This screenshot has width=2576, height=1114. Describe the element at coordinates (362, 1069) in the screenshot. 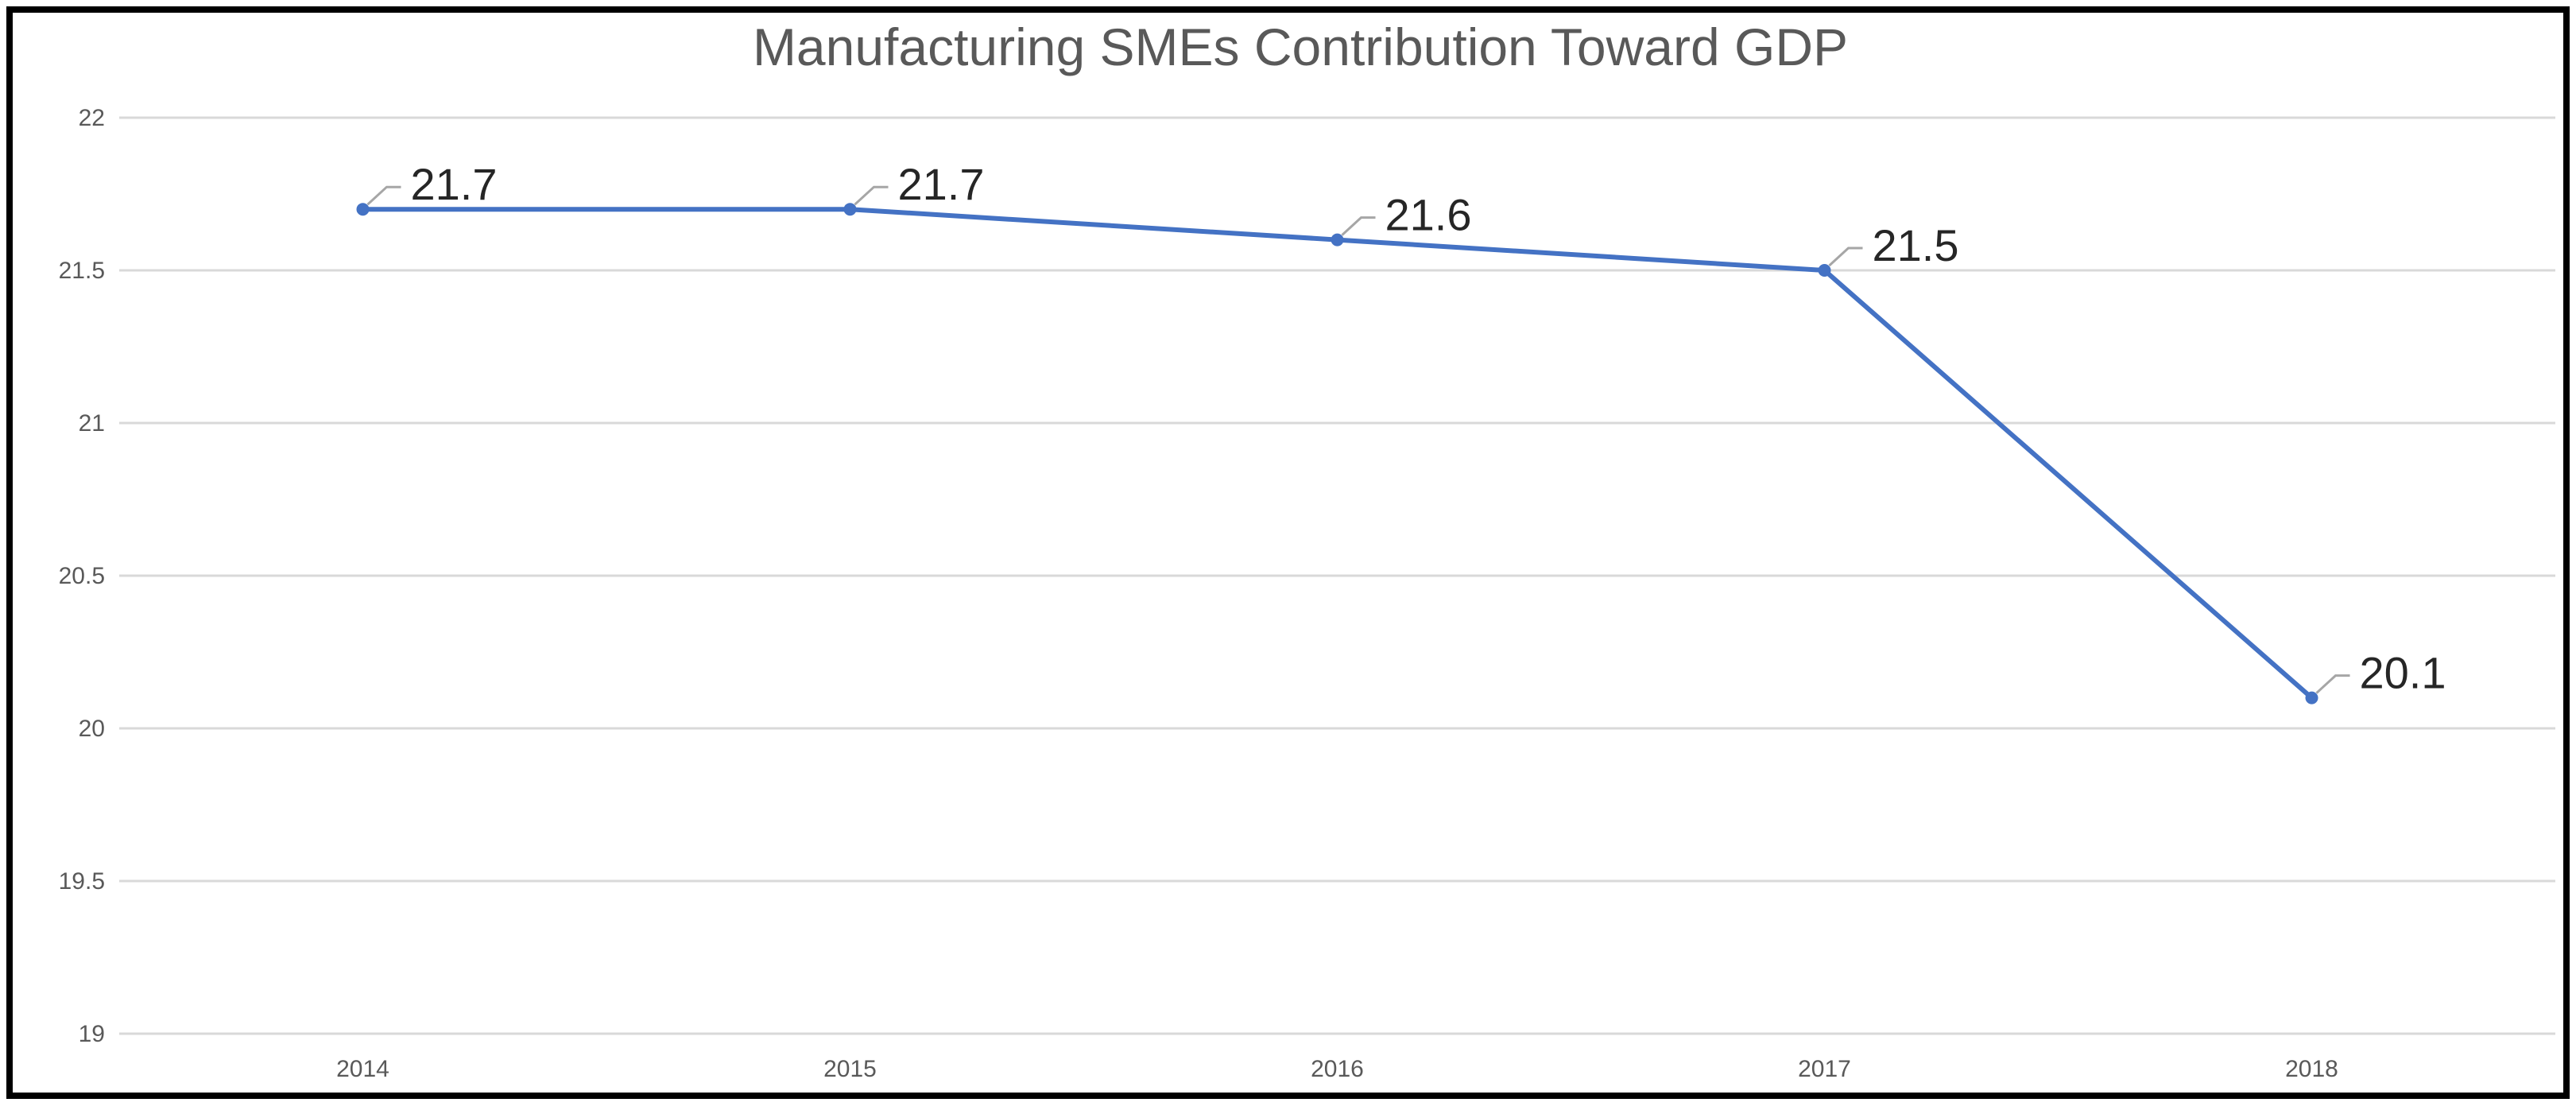

I see `x-tick-label: 2014` at that location.